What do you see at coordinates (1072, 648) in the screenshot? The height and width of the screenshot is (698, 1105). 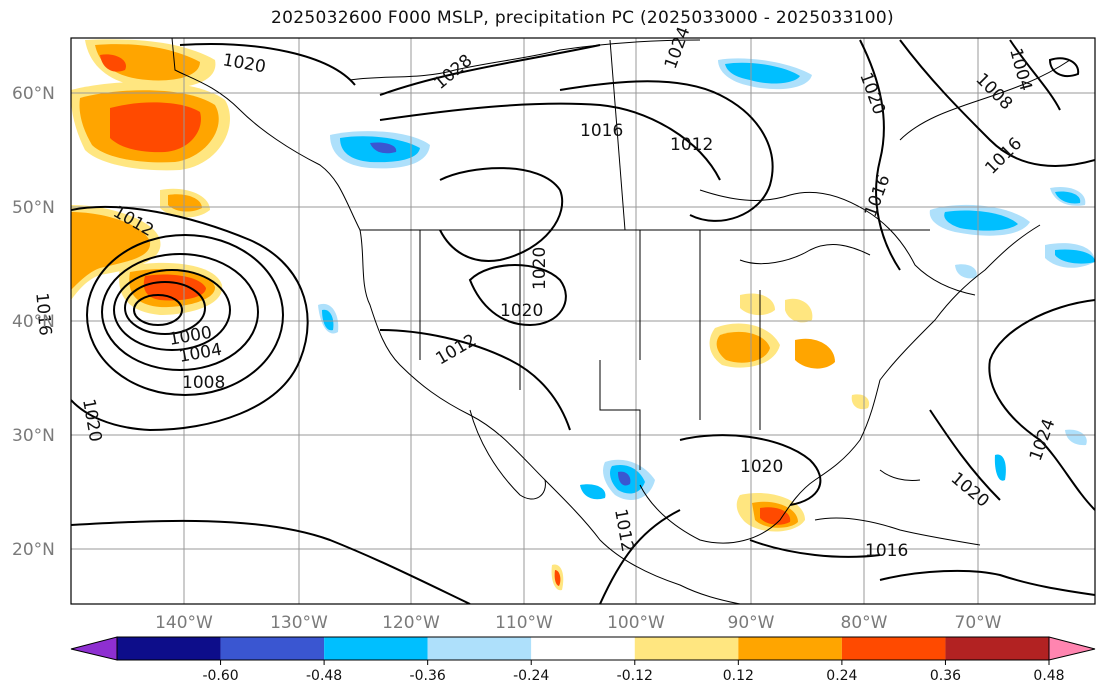 I see `colorbar-max-arrow` at bounding box center [1072, 648].